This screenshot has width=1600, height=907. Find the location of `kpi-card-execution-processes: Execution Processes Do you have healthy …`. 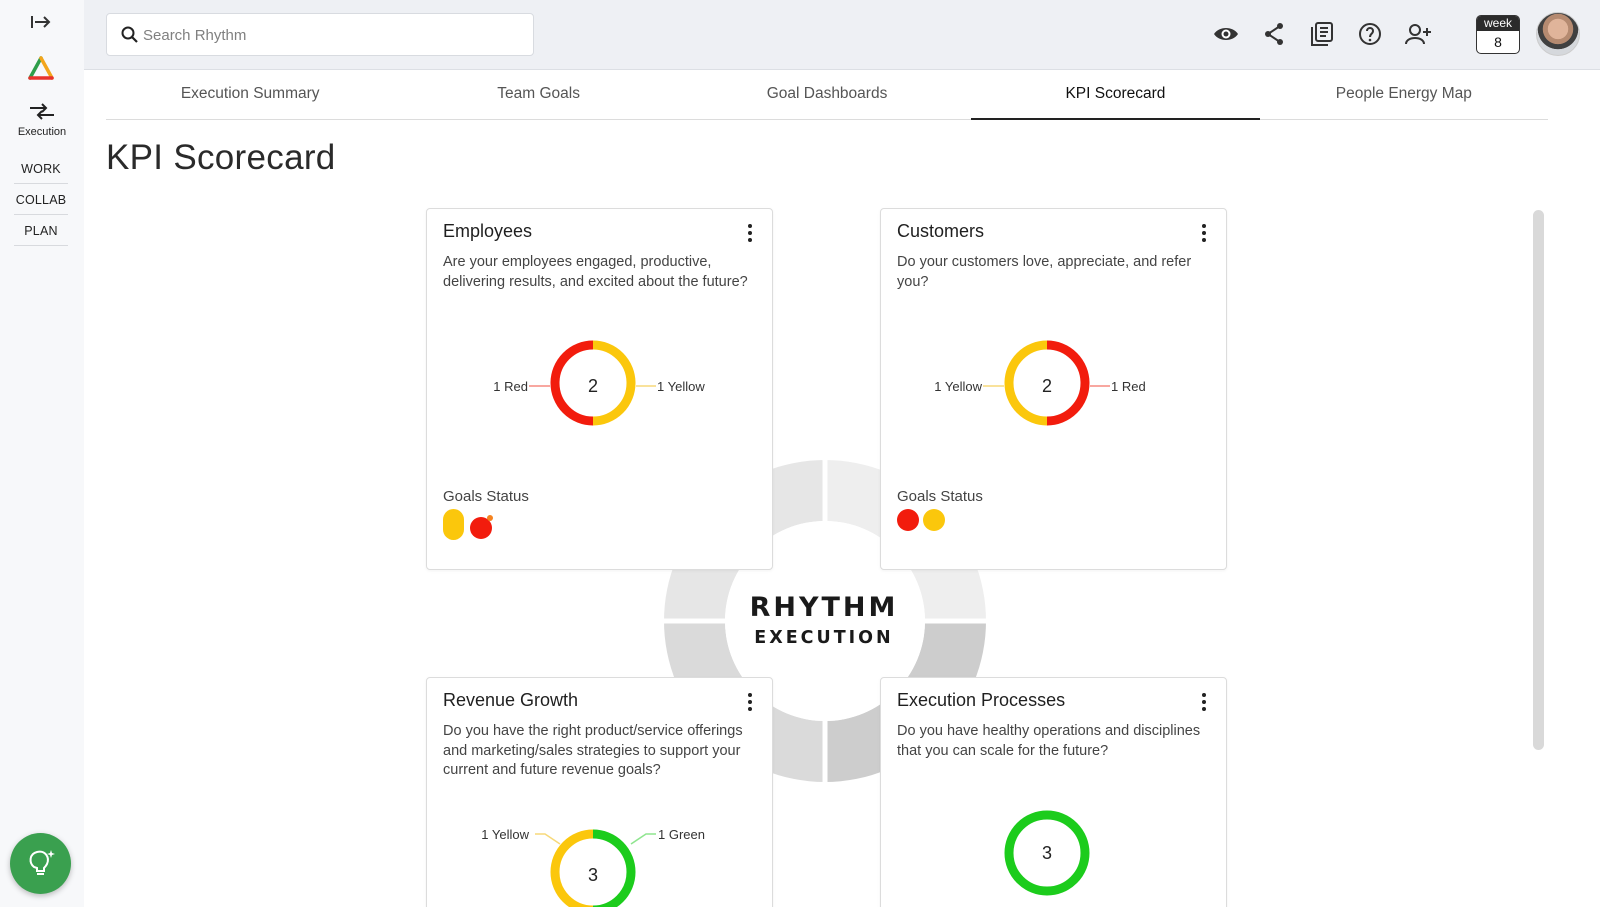

kpi-card-execution-processes: Execution Processes Do you have healthy … is located at coordinates (1053, 792).